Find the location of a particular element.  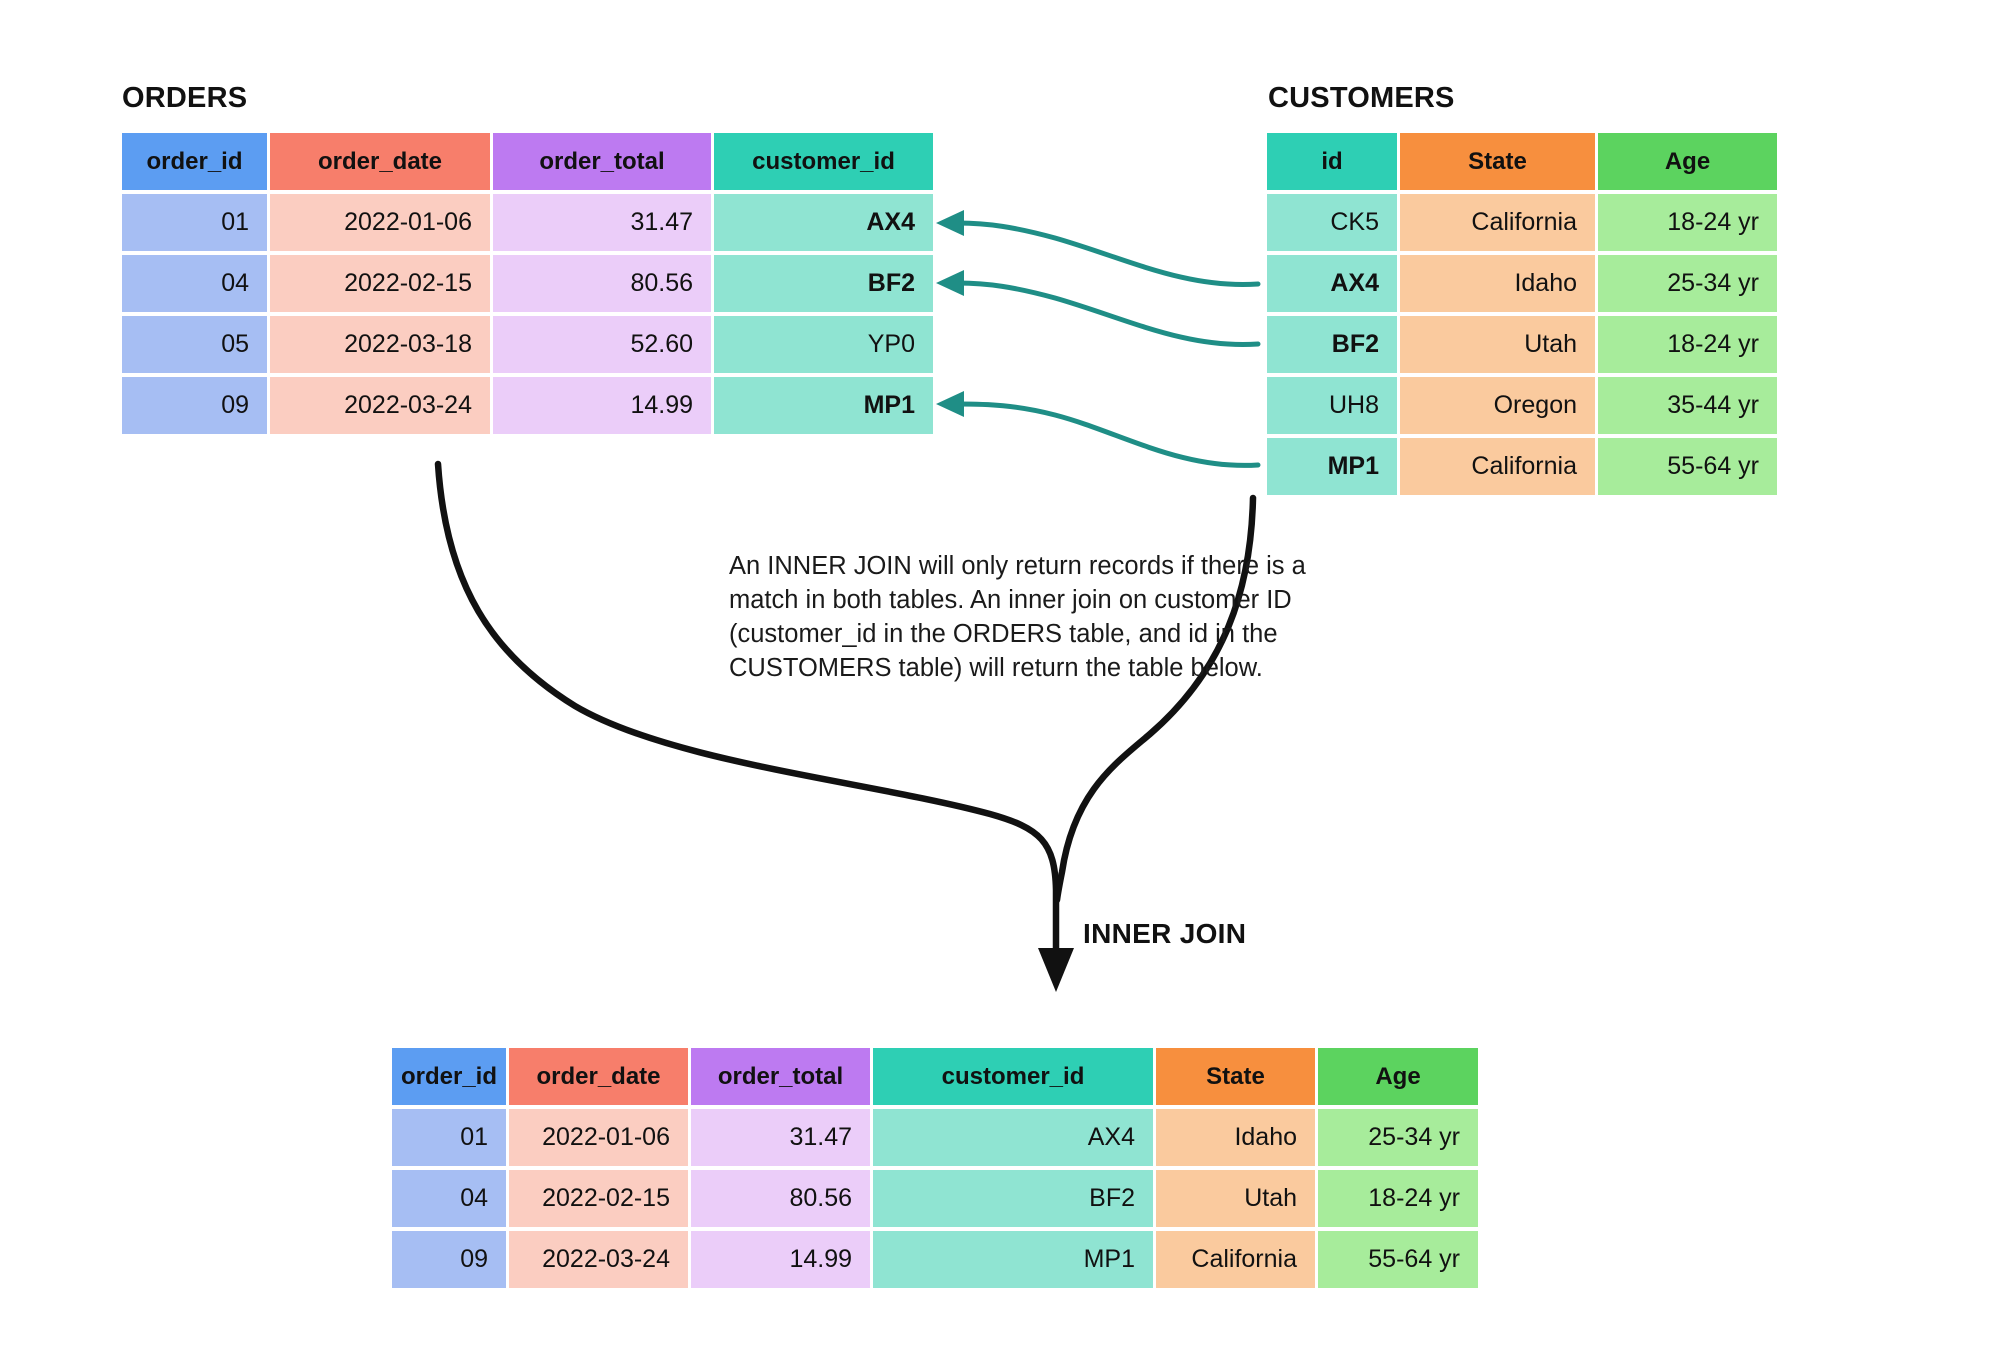

result-cell: 09 is located at coordinates (449, 1259).